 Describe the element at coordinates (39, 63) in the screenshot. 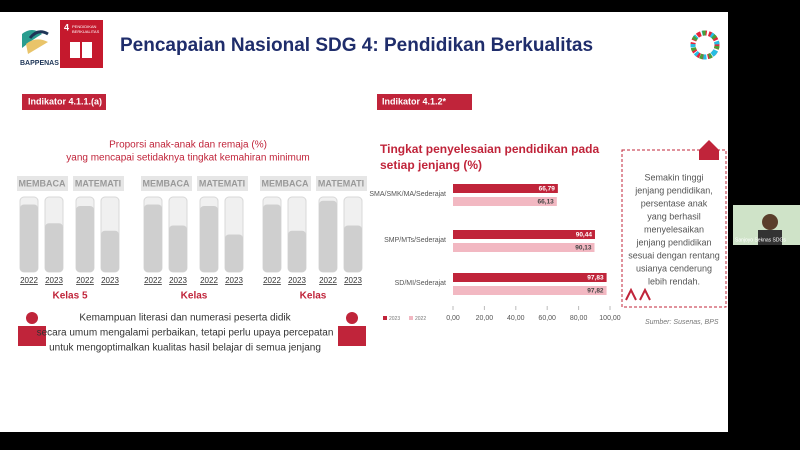

I see `logo-text: BAPPENAS` at that location.